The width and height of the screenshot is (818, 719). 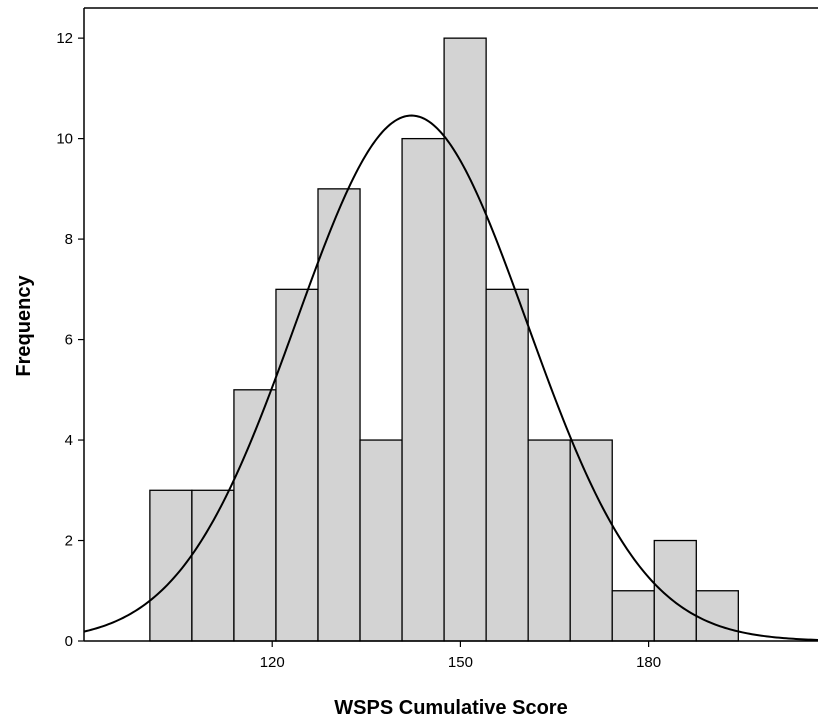 What do you see at coordinates (460, 662) in the screenshot?
I see `x-tick-label: 150` at bounding box center [460, 662].